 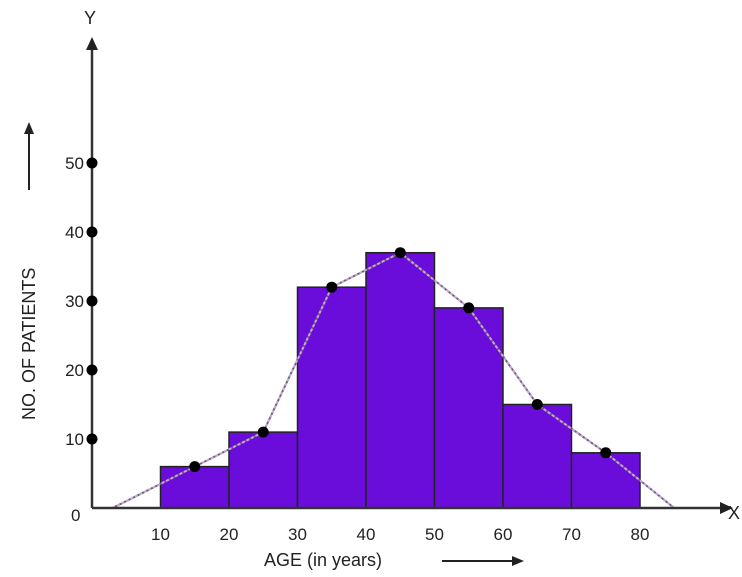 What do you see at coordinates (503, 534) in the screenshot?
I see `x-tick-label-60: 60` at bounding box center [503, 534].